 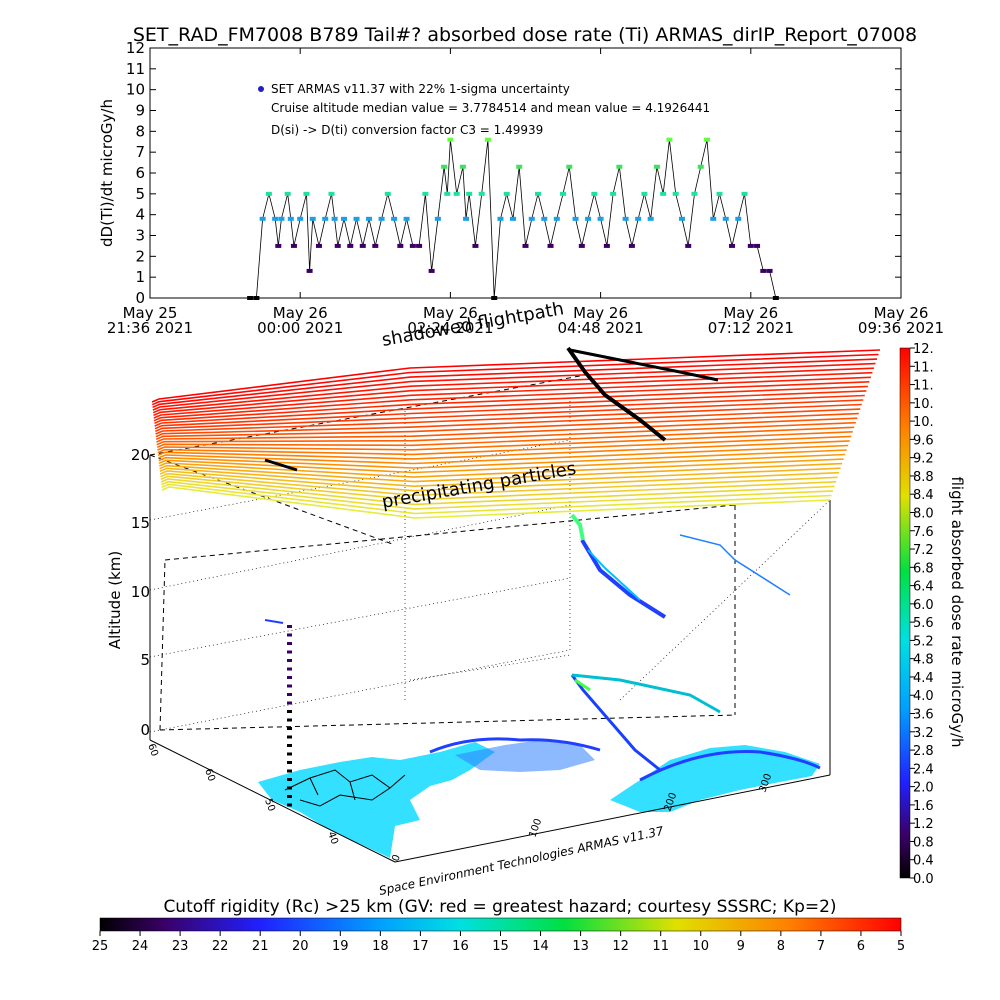 What do you see at coordinates (901, 328) in the screenshot?
I see `x-tick-label-time: 09:36 2021` at bounding box center [901, 328].